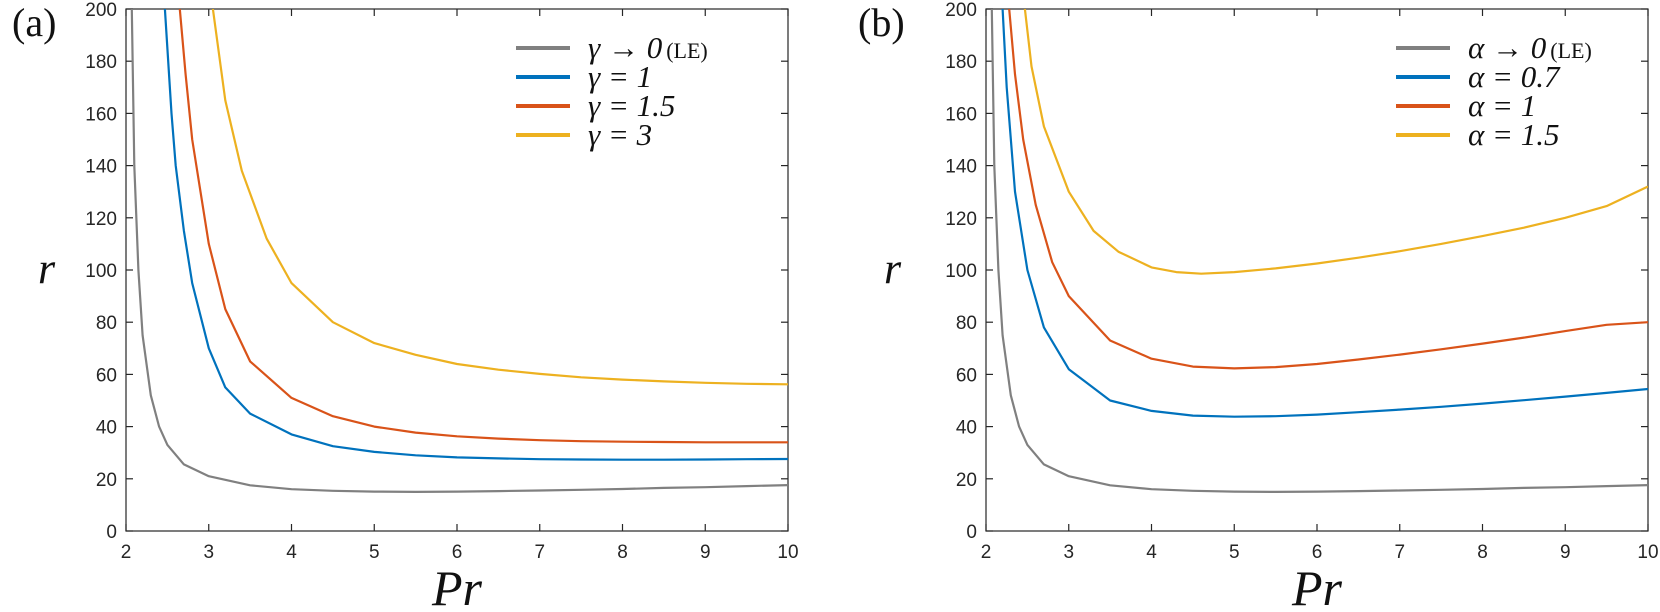 Image resolution: width=1660 pixels, height=612 pixels. I want to click on legend-label-main: γ = 1.5, so click(631, 105).